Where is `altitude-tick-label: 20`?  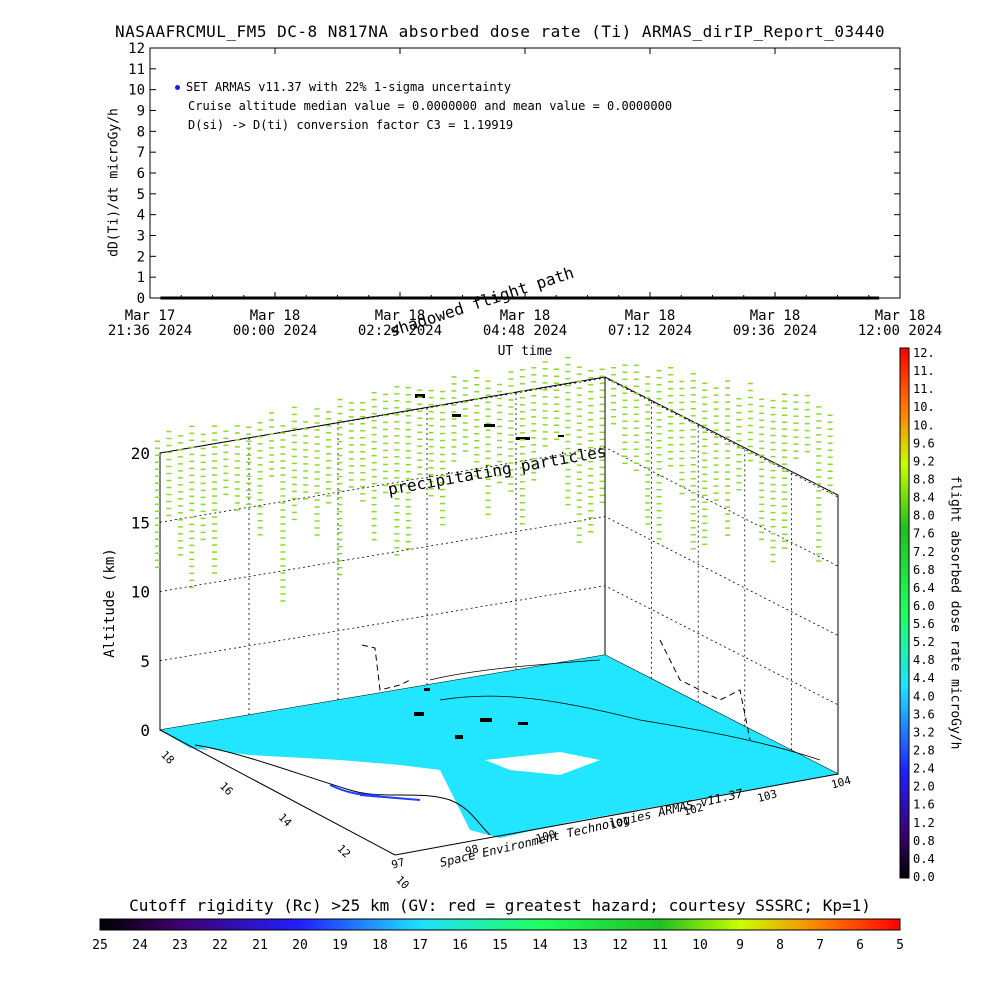 altitude-tick-label: 20 is located at coordinates (140, 453).